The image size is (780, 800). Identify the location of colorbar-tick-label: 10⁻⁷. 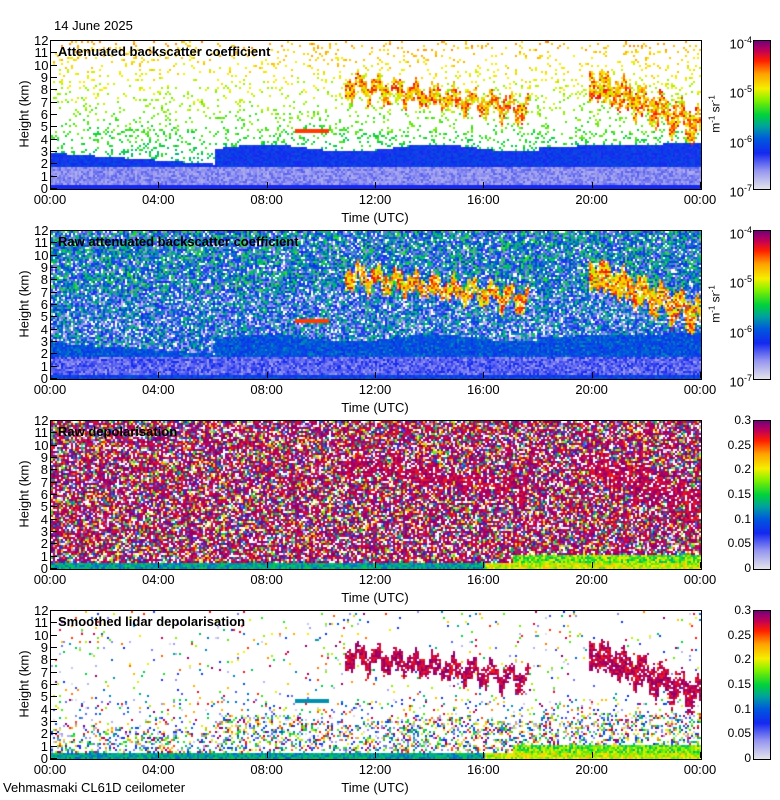
(740, 381).